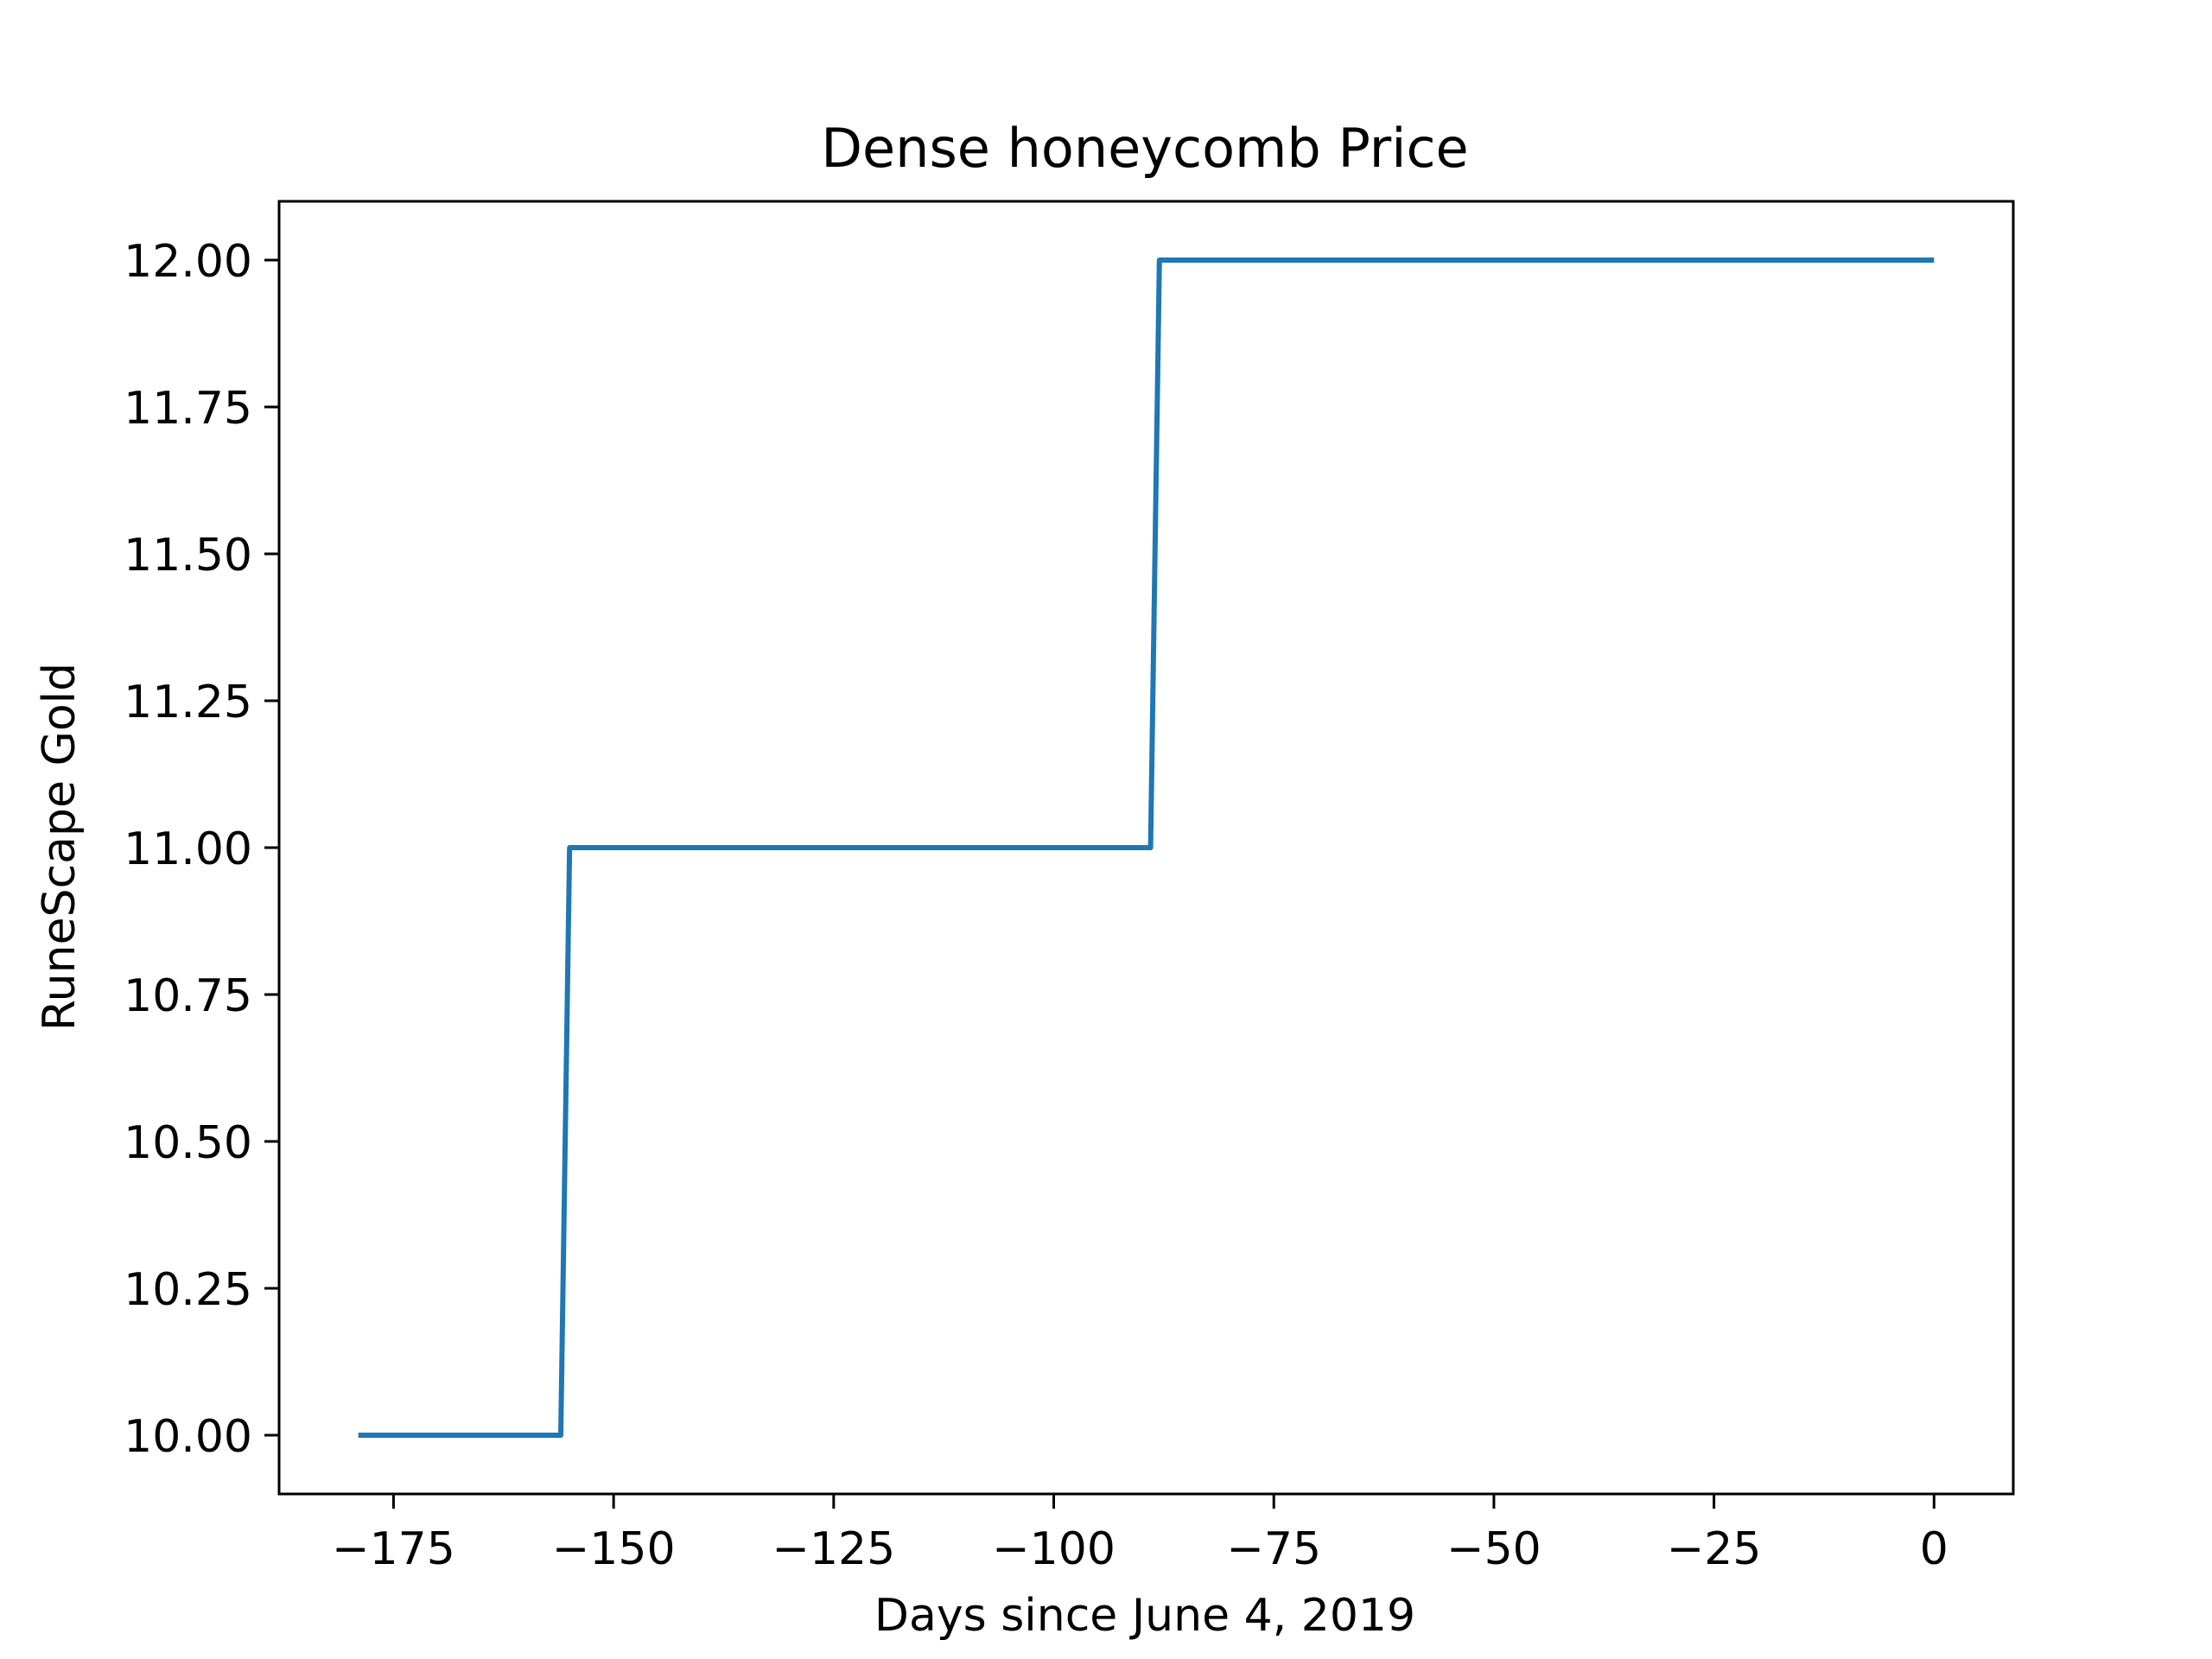 This screenshot has height=1659, width=2212. I want to click on y-axis-label: RuneScape Gold, so click(60, 847).